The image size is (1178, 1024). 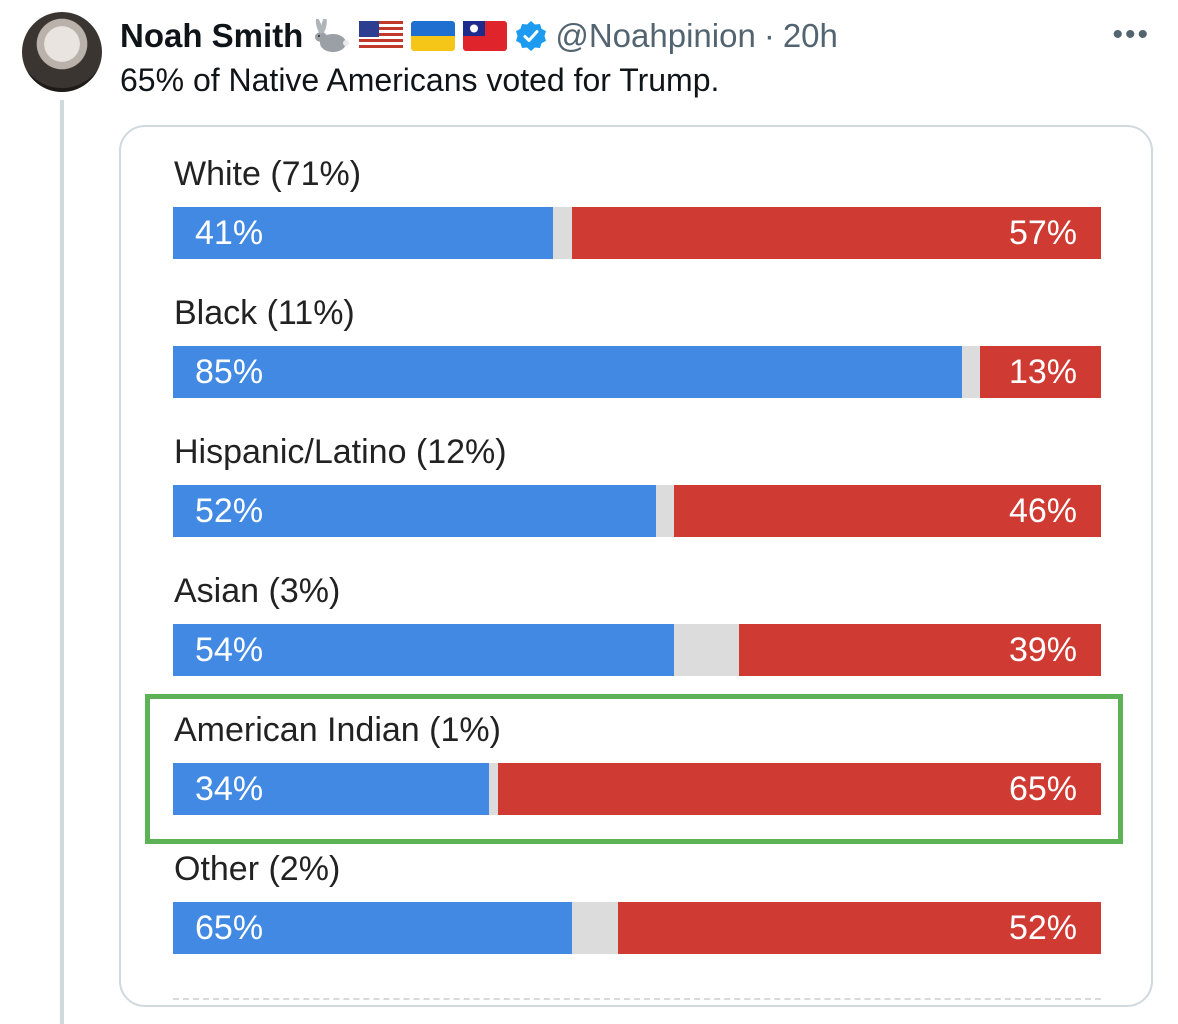 I want to click on stacked-bar: 54% 39%, so click(x=637, y=650).